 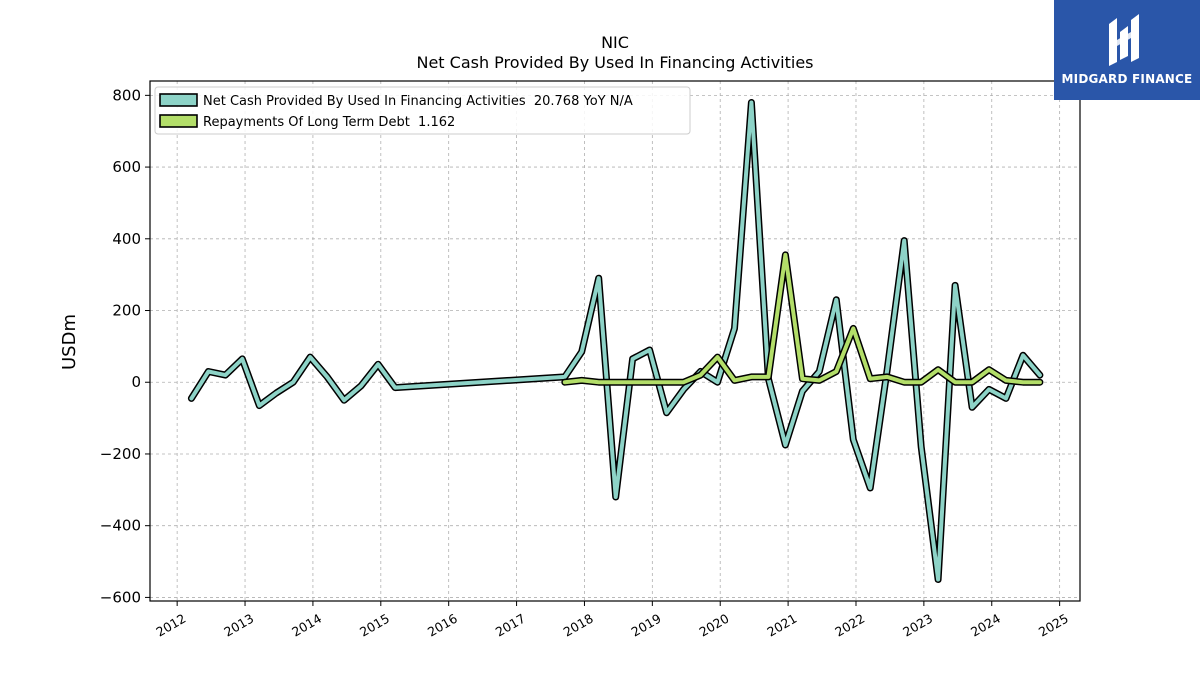 What do you see at coordinates (120, 526) in the screenshot?
I see `y-tick-label: −400` at bounding box center [120, 526].